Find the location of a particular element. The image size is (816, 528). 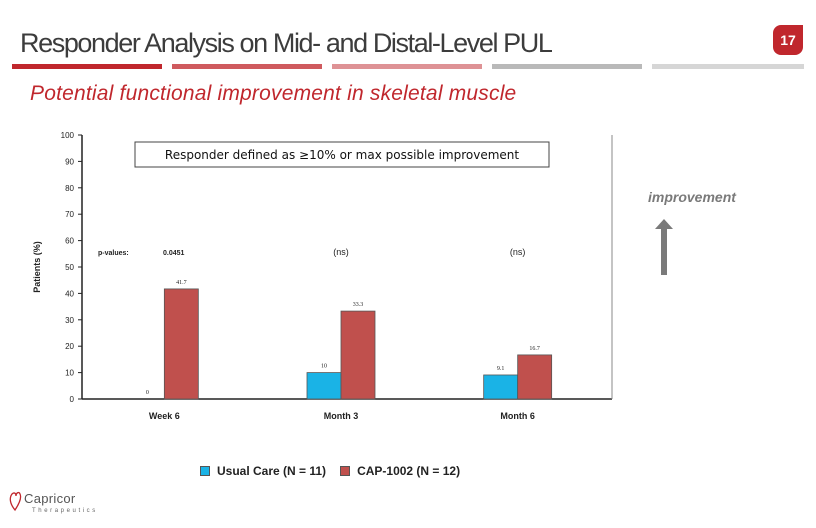

y-axis-label: Patients (%) is located at coordinates (37, 267).